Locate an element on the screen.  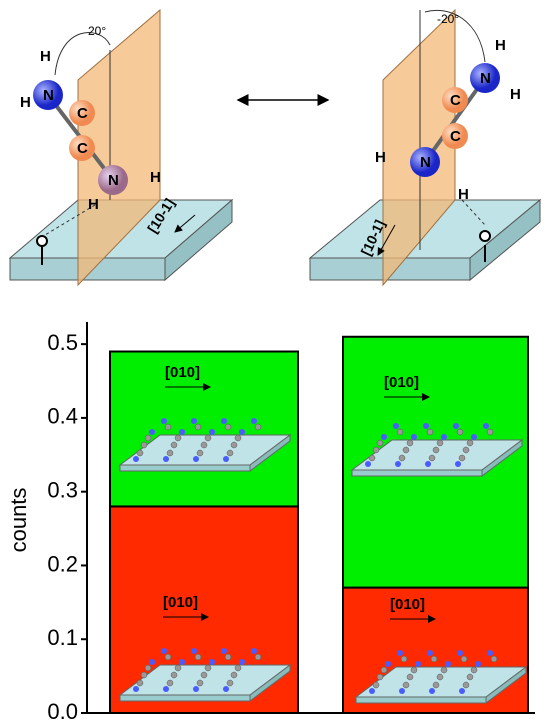
bar-segment is located at coordinates (204, 429).